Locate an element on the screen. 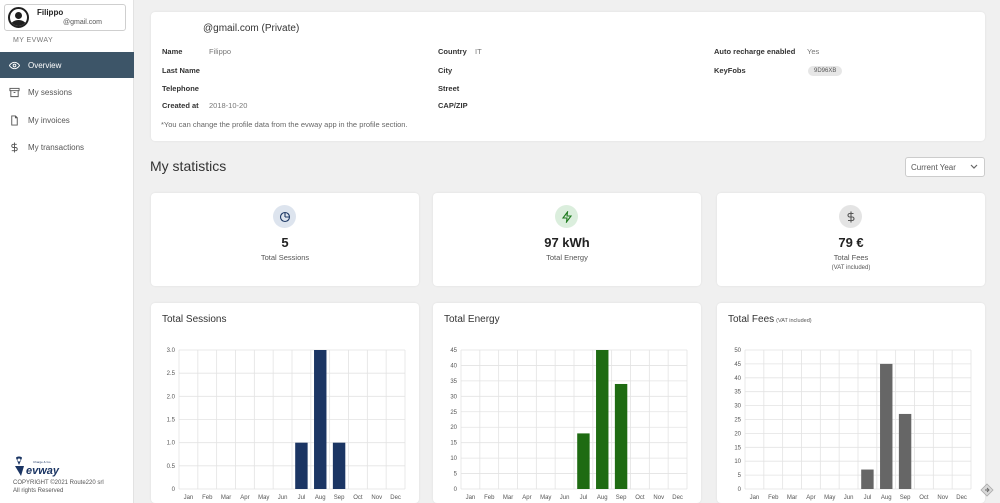 The width and height of the screenshot is (1000, 503). field-label: KeyFobs is located at coordinates (730, 70).